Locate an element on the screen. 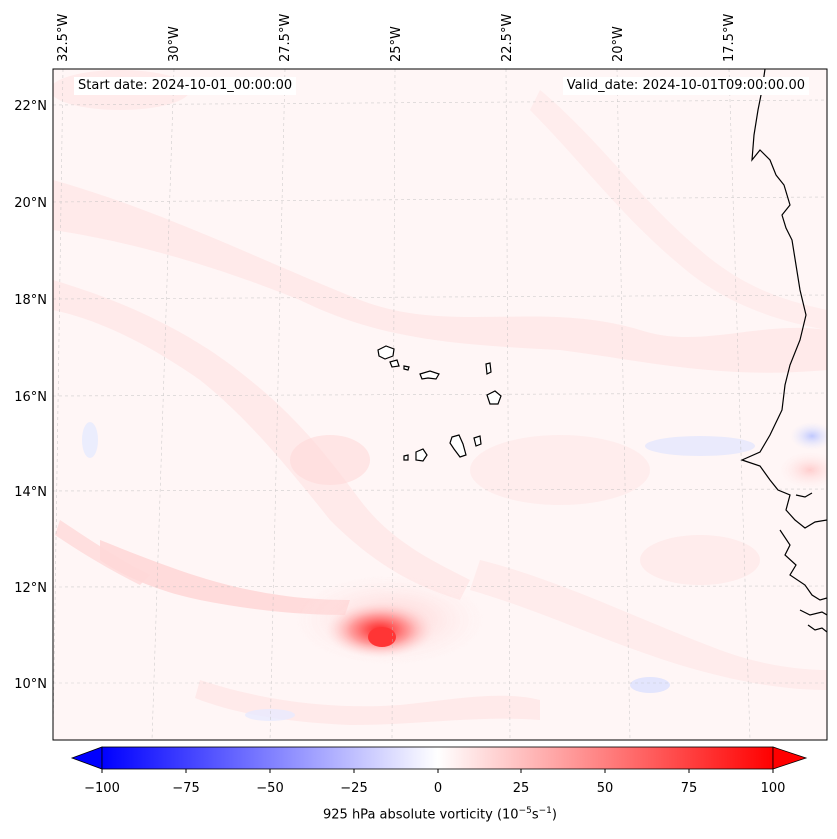 The height and width of the screenshot is (839, 837). colorbar-min-extend is located at coordinates (86, 758).